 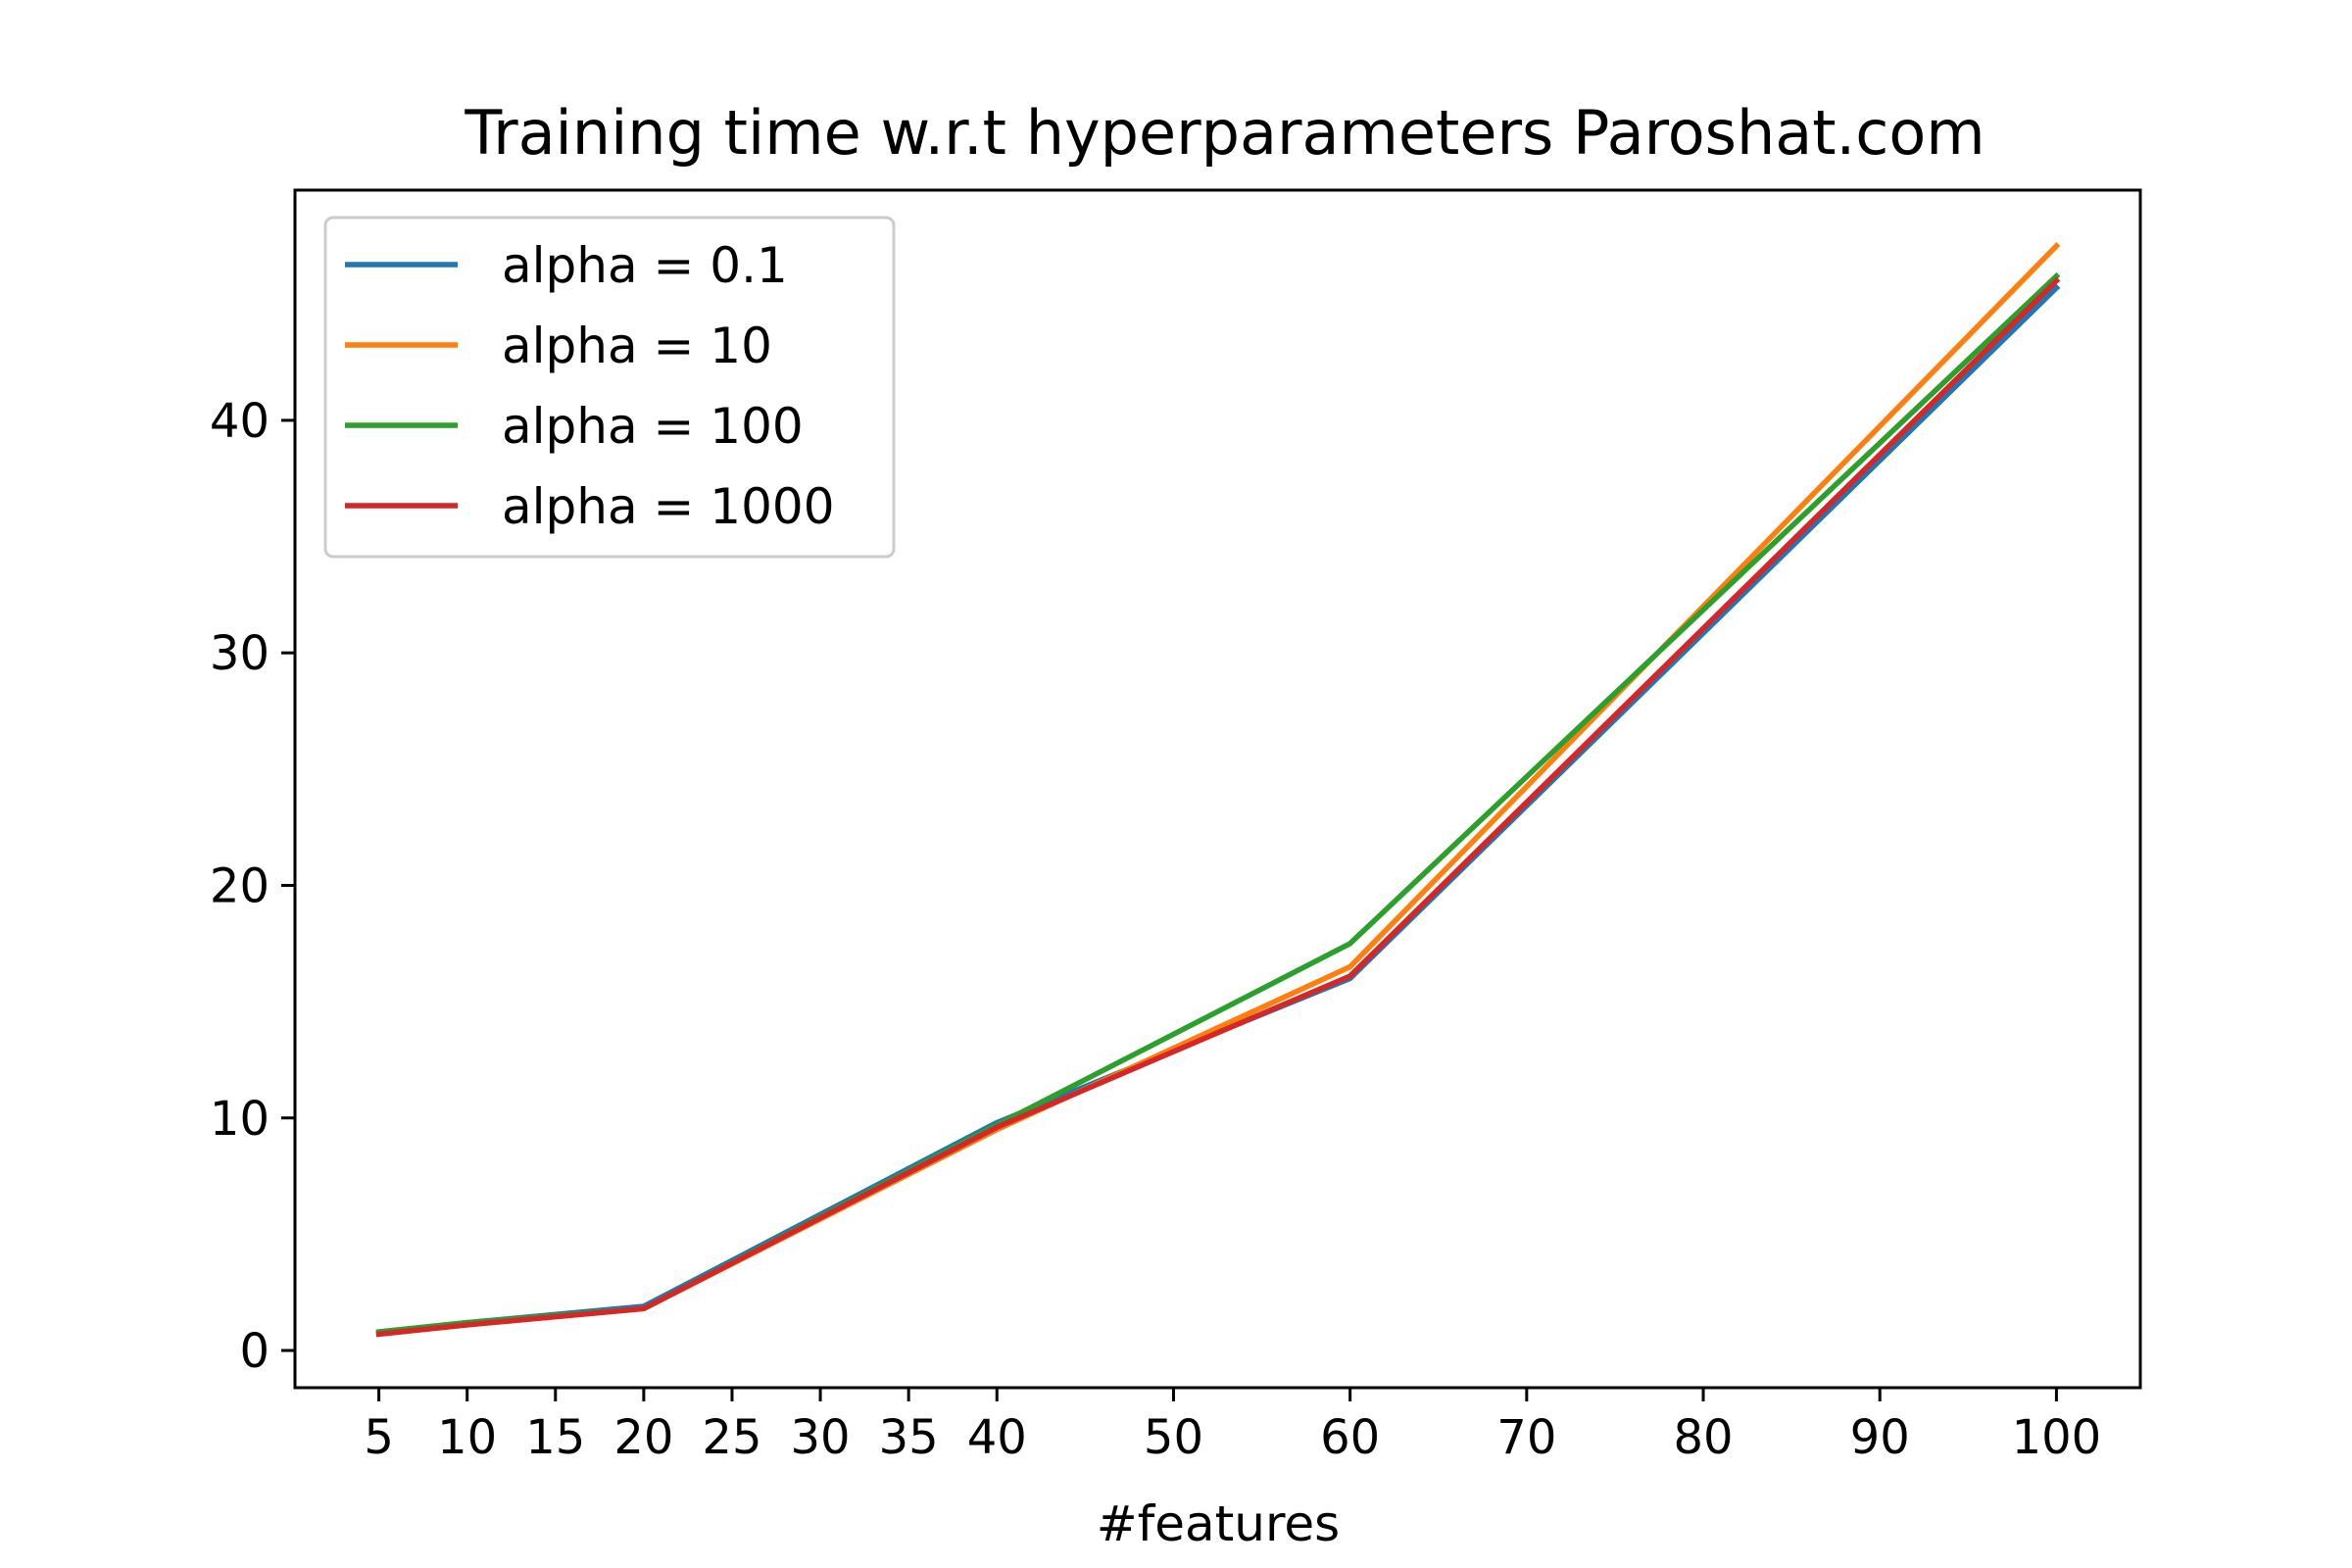 What do you see at coordinates (909, 1437) in the screenshot?
I see `x-tick-label: 35` at bounding box center [909, 1437].